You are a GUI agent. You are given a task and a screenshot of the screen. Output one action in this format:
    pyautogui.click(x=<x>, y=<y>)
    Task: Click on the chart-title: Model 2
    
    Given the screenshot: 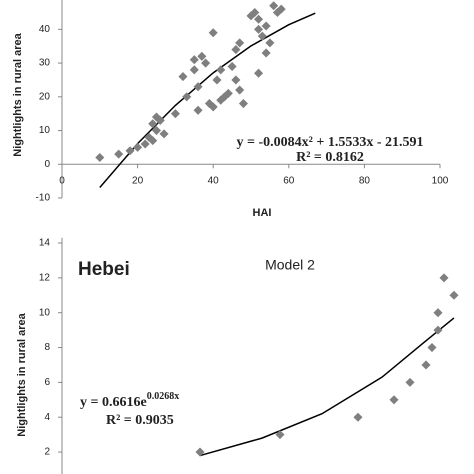 What is the action you would take?
    pyautogui.click(x=290, y=265)
    